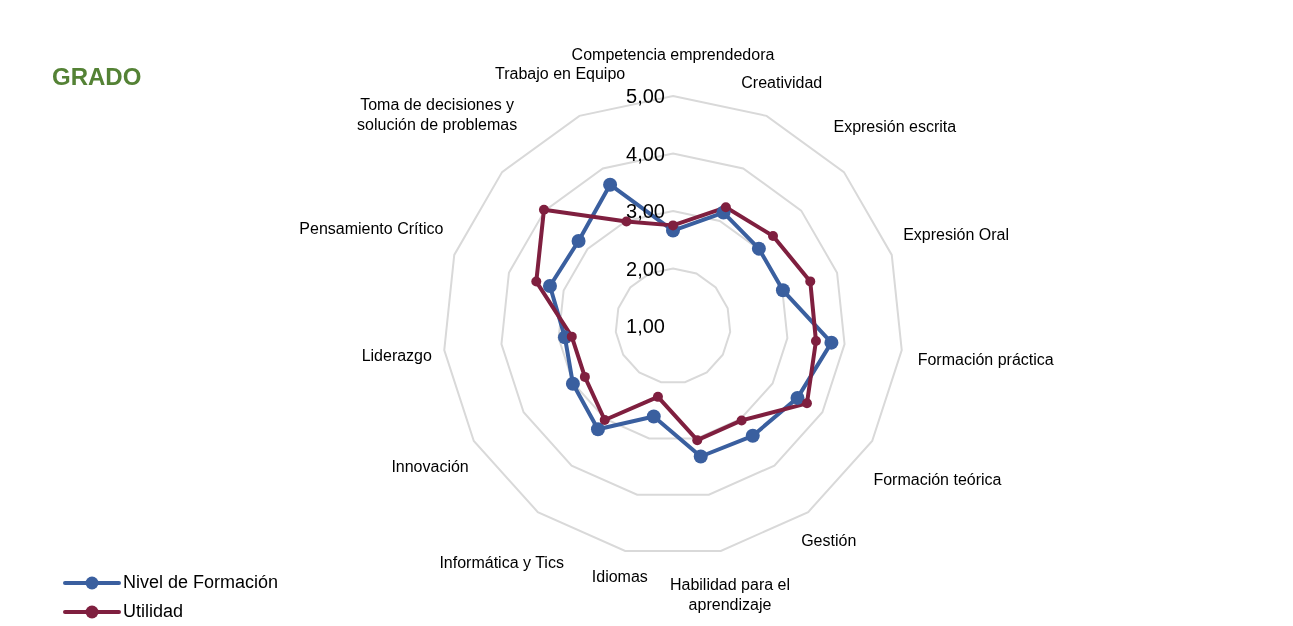  What do you see at coordinates (97, 77) in the screenshot?
I see `text: GRADO` at bounding box center [97, 77].